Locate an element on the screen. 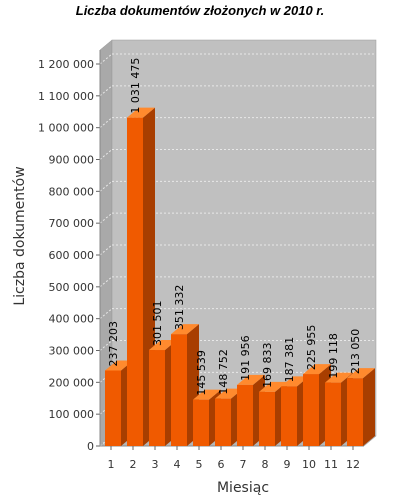 The image size is (400, 500). x-tick-label: 4 is located at coordinates (177, 464).